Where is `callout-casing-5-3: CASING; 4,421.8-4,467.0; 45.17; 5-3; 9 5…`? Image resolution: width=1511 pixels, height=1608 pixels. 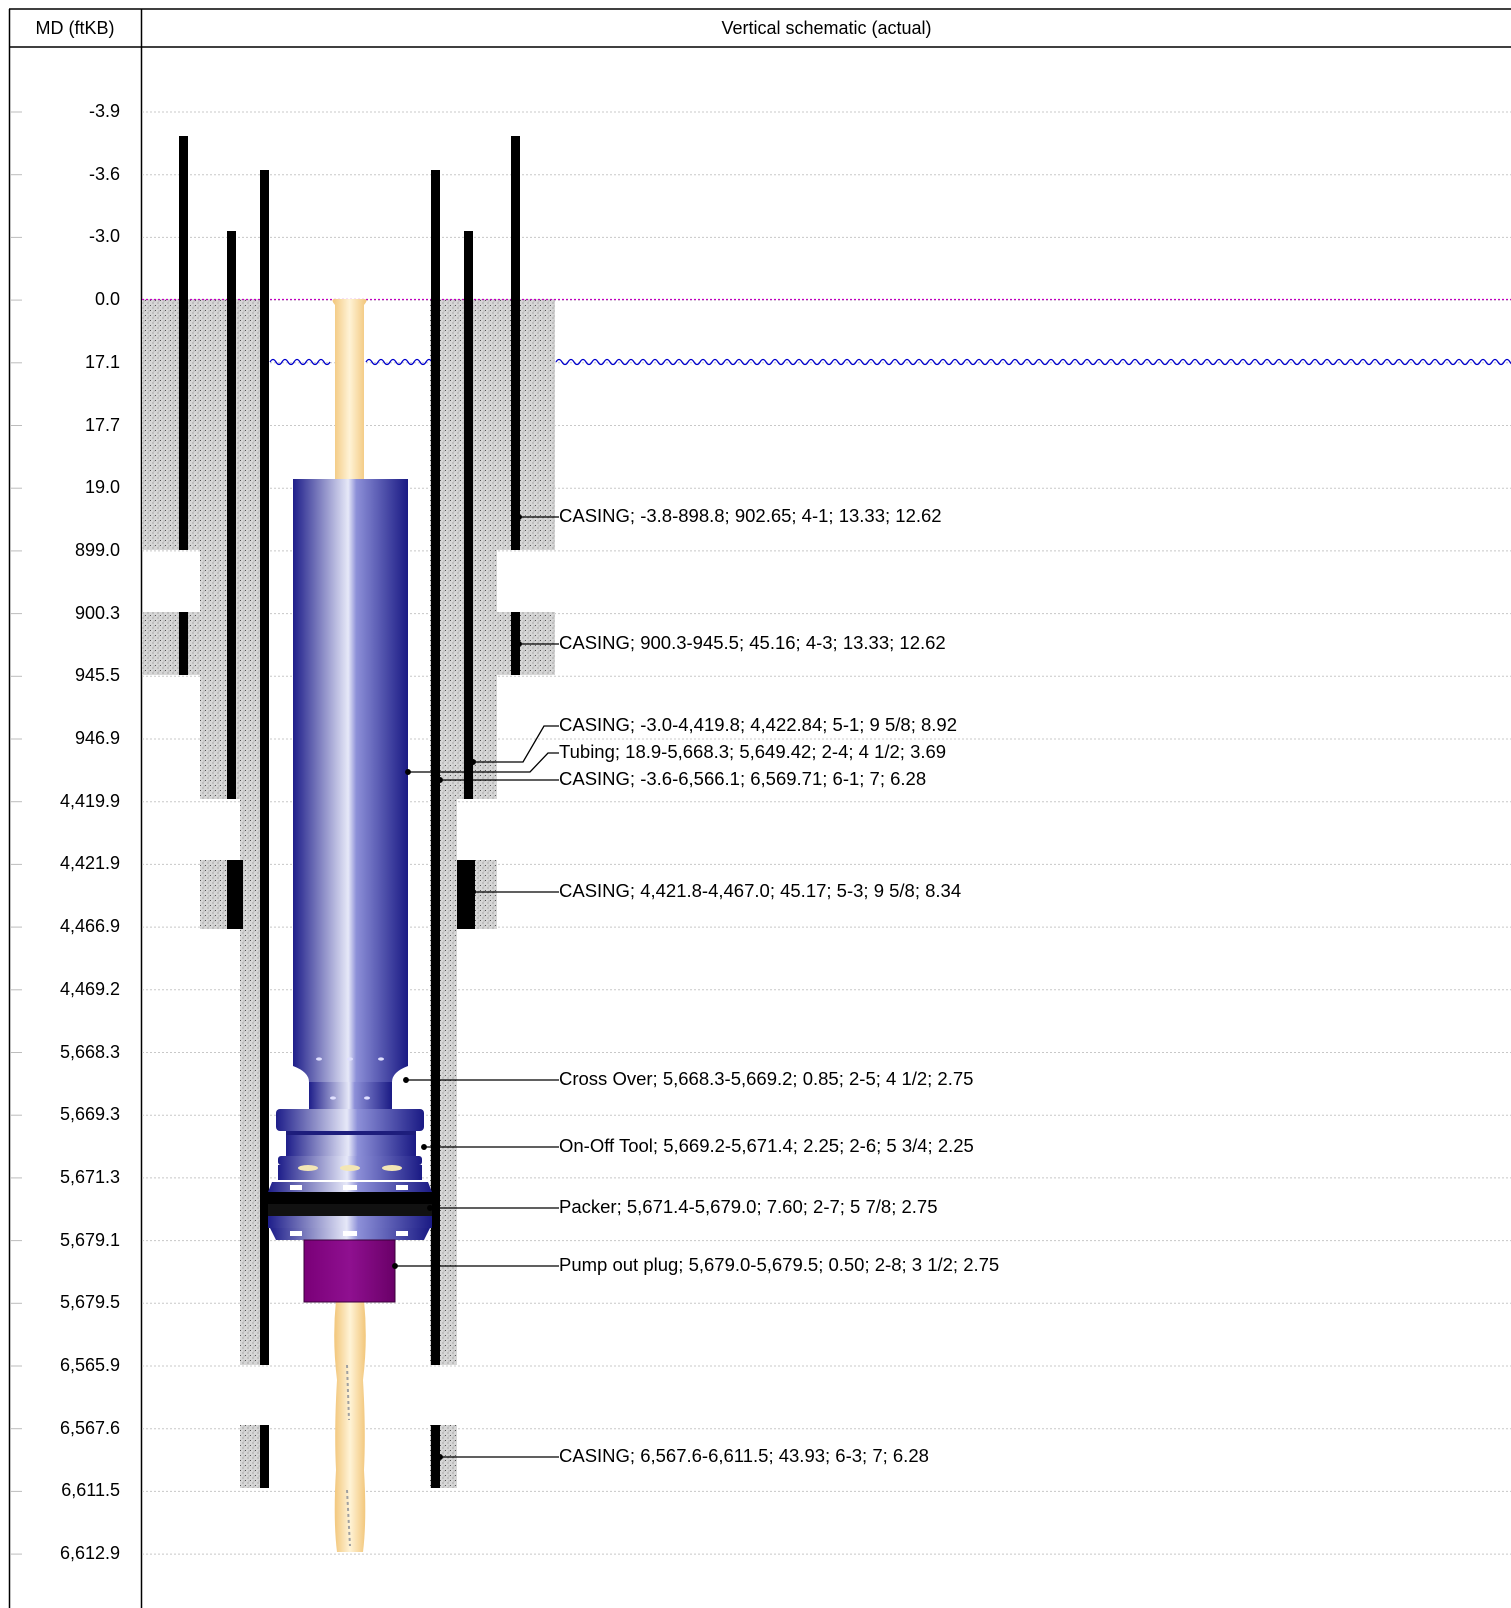
callout-casing-5-3: CASING; 4,421.8-4,467.0; 45.17; 5-3; 9 5… is located at coordinates (760, 890).